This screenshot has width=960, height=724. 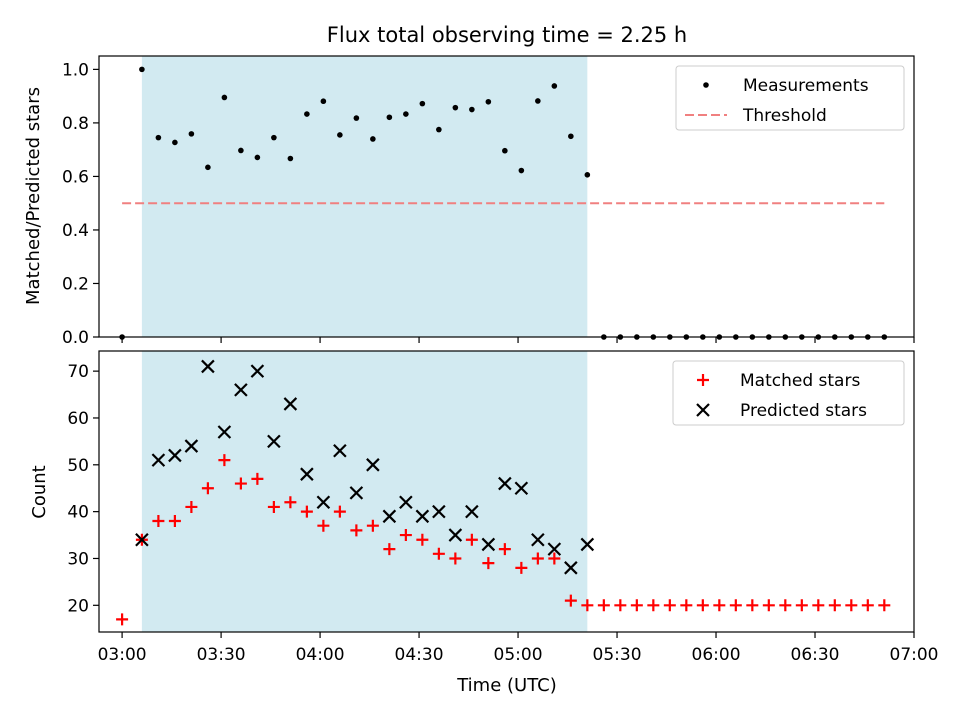 What do you see at coordinates (78, 466) in the screenshot?
I see `y-tick-label: 50` at bounding box center [78, 466].